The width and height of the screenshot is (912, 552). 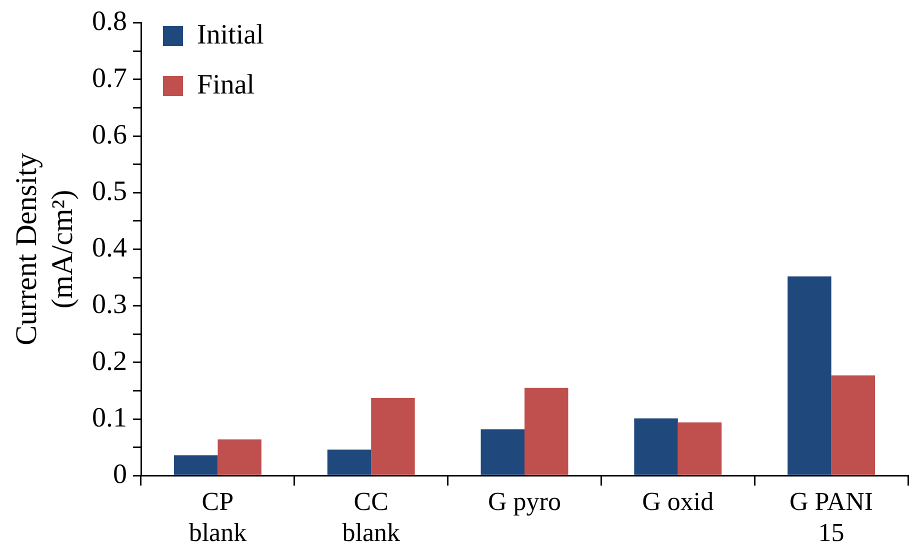 What do you see at coordinates (109, 134) in the screenshot?
I see `y-tick-label: 0.6` at bounding box center [109, 134].